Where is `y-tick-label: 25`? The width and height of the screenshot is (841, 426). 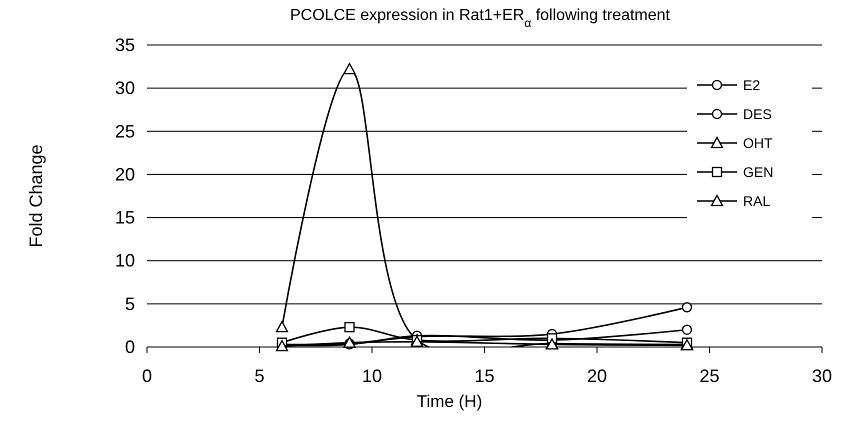
y-tick-label: 25 is located at coordinates (124, 131).